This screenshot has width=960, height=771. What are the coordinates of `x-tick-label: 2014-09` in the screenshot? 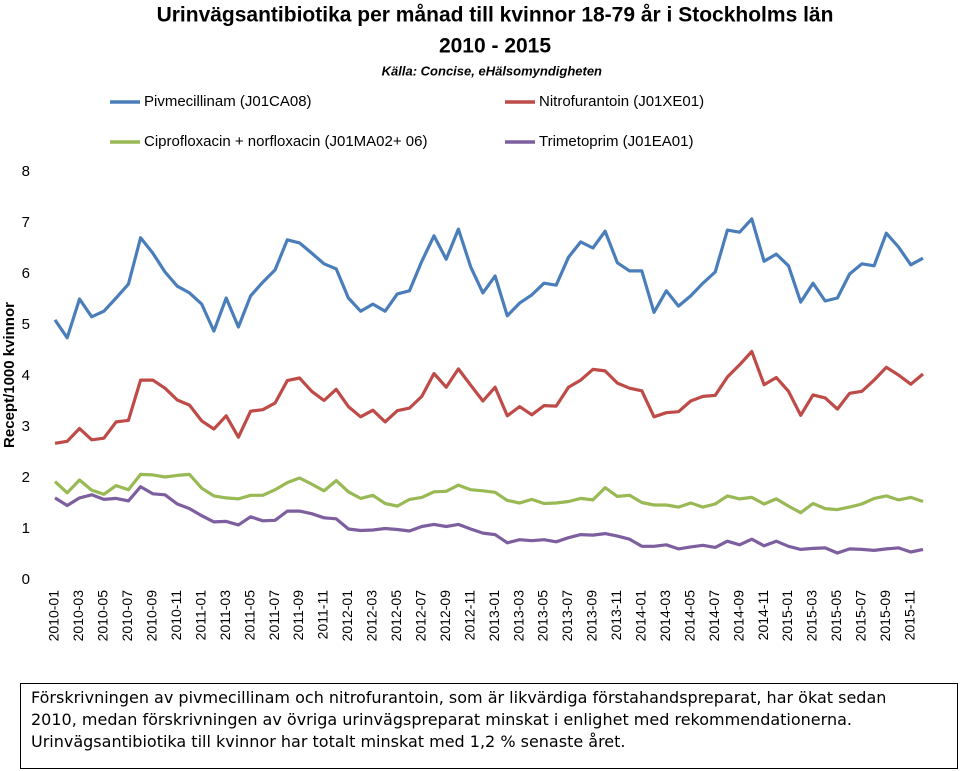 It's located at (738, 616).